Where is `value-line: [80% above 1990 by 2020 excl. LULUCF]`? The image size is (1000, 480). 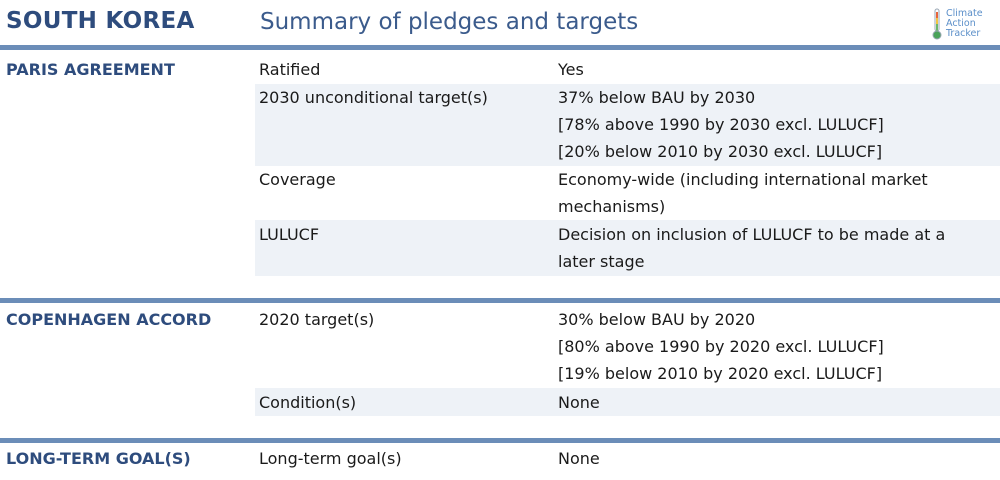
value-line: [80% above 1990 by 2020 excl. LULUCF] is located at coordinates (721, 346).